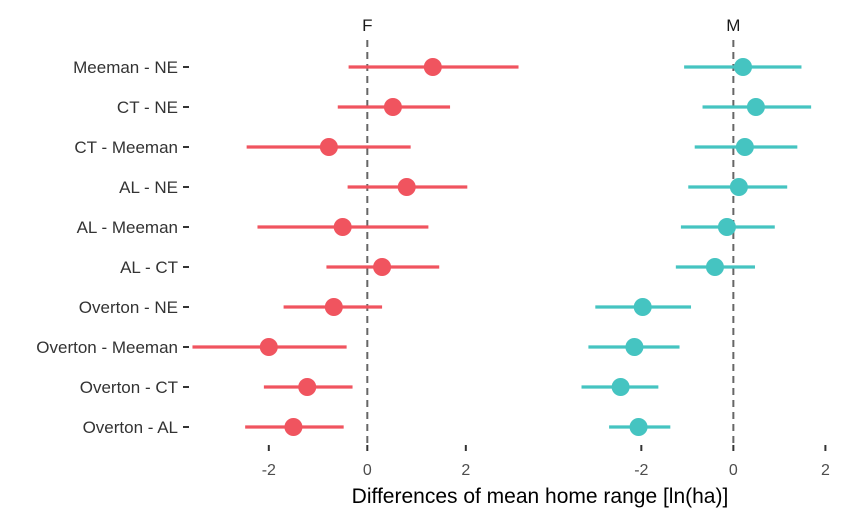 The width and height of the screenshot is (850, 523). Describe the element at coordinates (432, 67) in the screenshot. I see `point-f-meeman-ne` at that location.